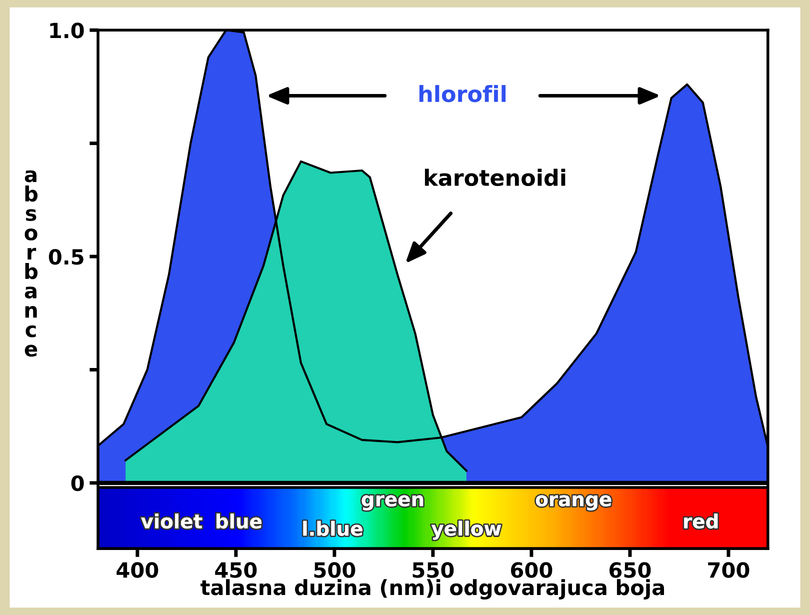 This screenshot has height=615, width=810. What do you see at coordinates (574, 502) in the screenshot?
I see `annotation: orange` at bounding box center [574, 502].